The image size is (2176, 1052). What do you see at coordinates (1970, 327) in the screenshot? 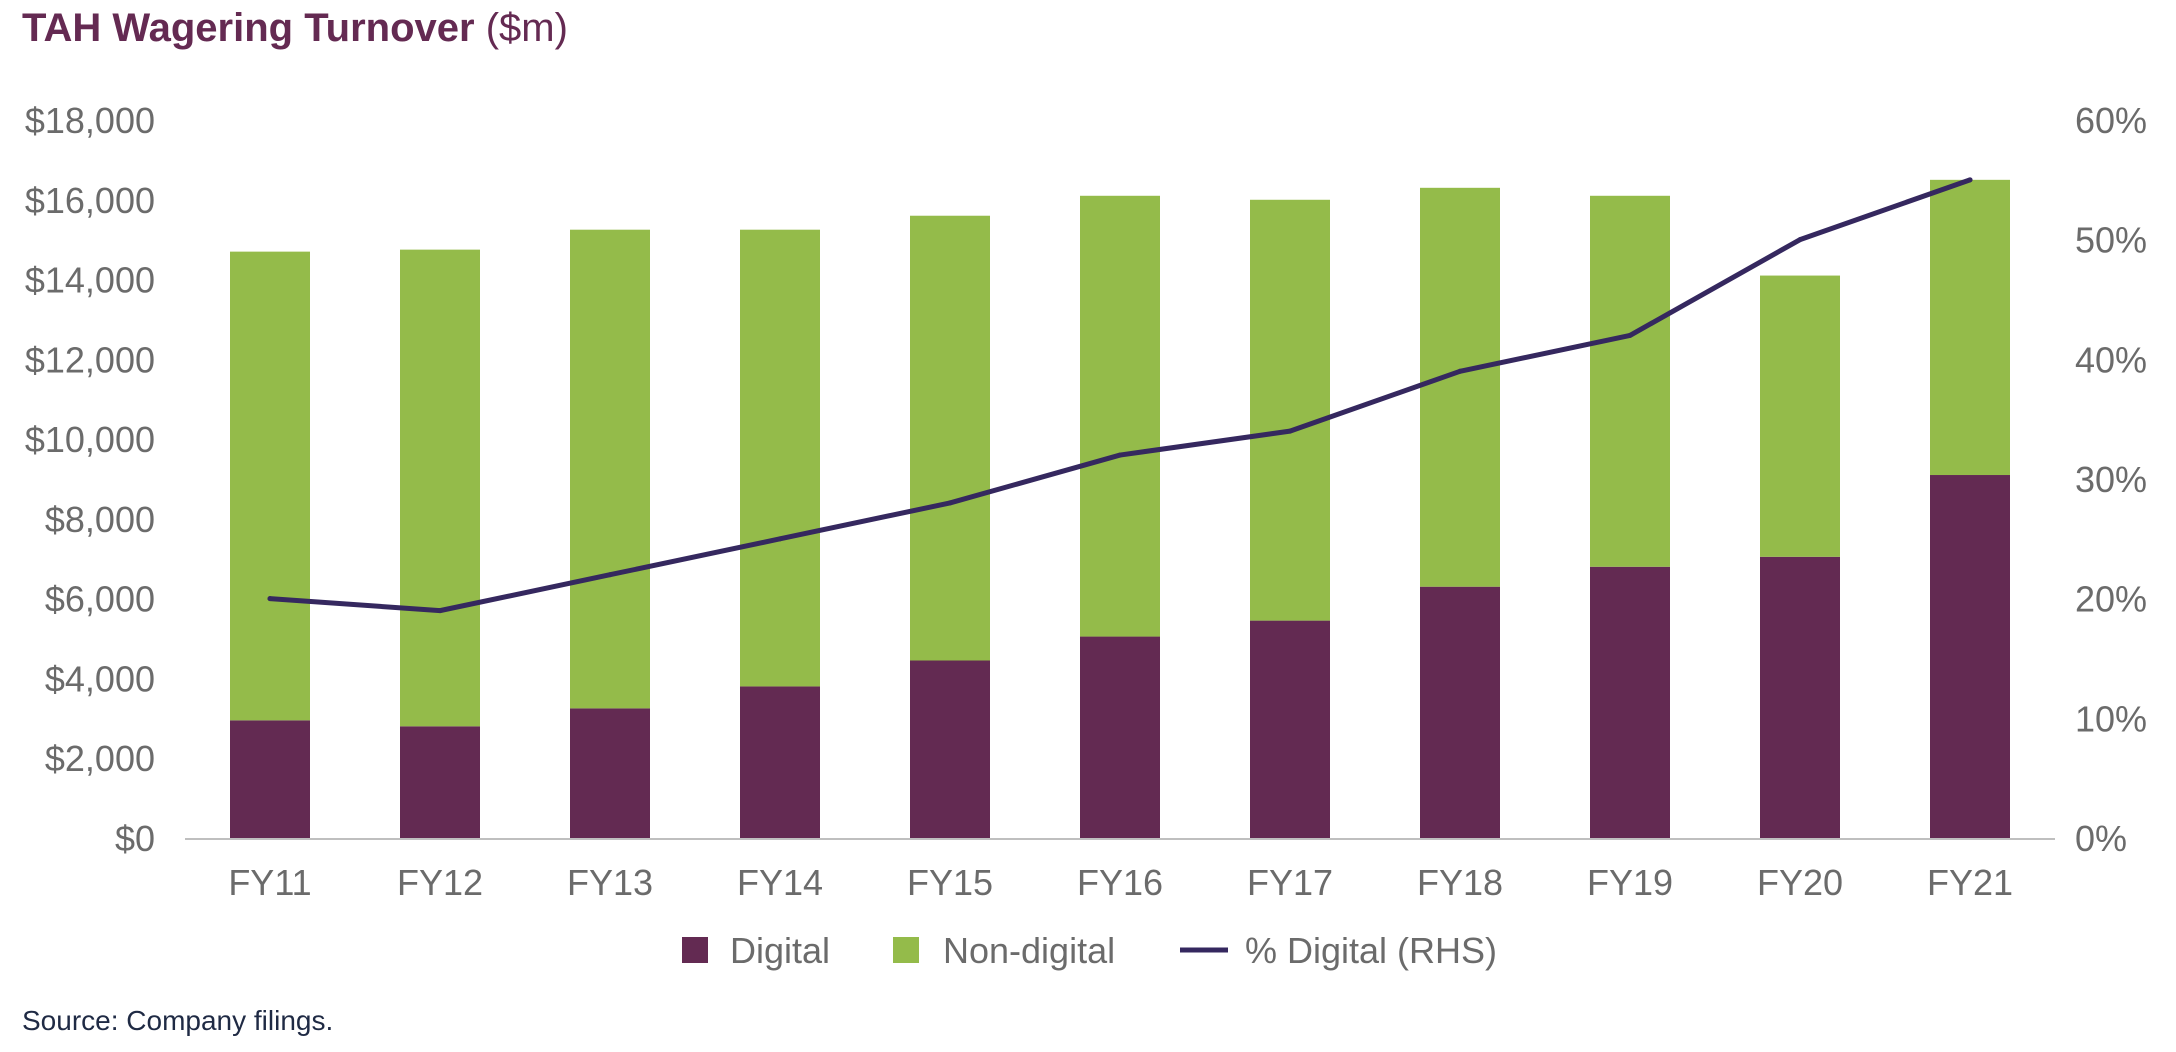
I see `bar-non-digital-fy21` at bounding box center [1970, 327].